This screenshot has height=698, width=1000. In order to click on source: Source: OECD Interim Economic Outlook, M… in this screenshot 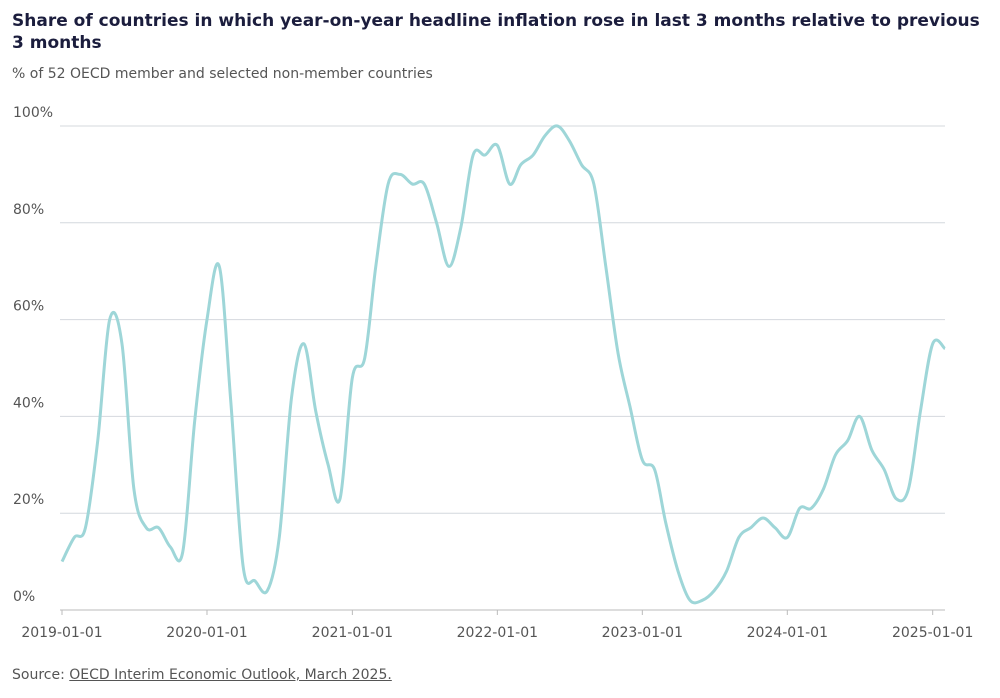, I will do `click(202, 675)`.